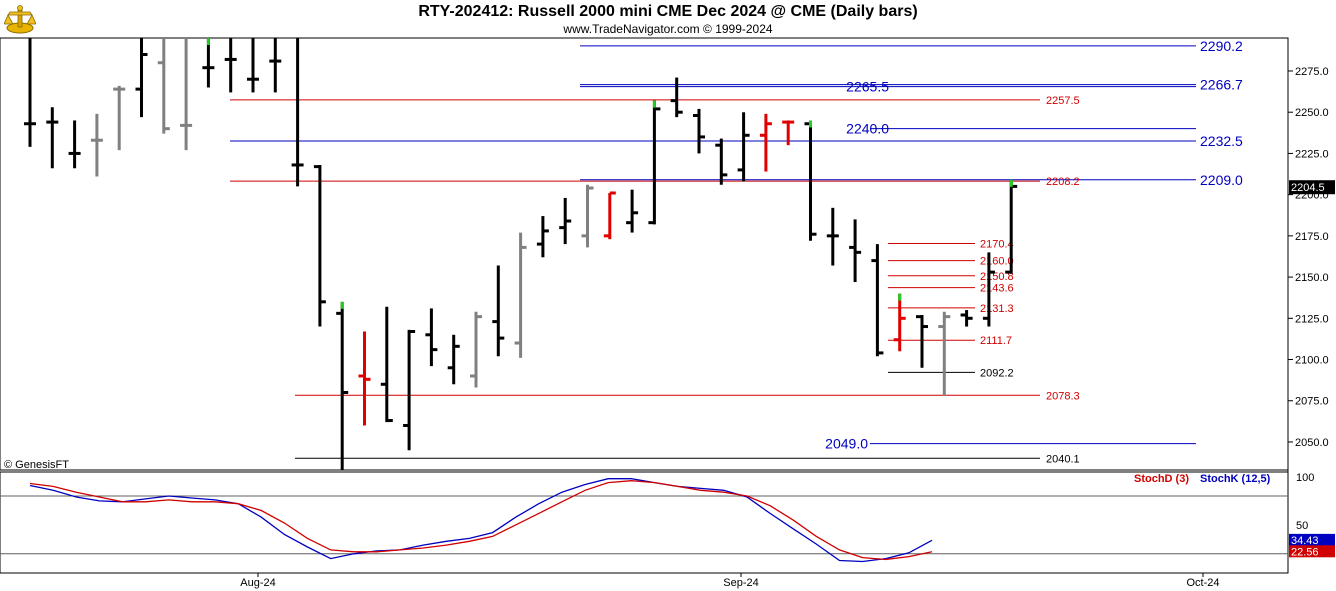  I want to click on level-label: 2209.0, so click(1221, 180).